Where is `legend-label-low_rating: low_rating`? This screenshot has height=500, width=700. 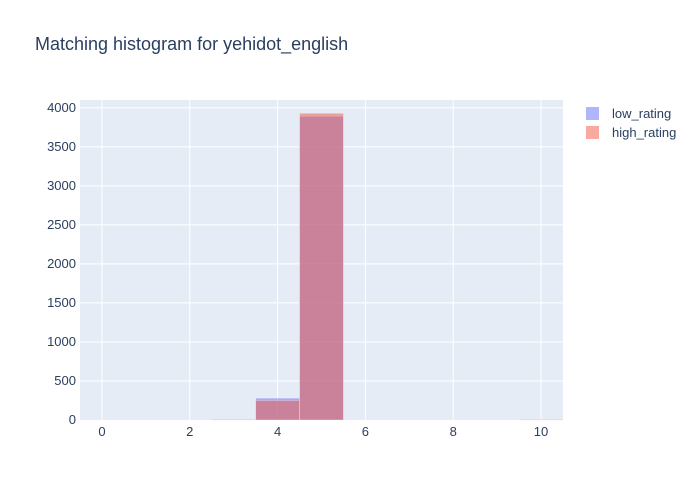 legend-label-low_rating: low_rating is located at coordinates (641, 113).